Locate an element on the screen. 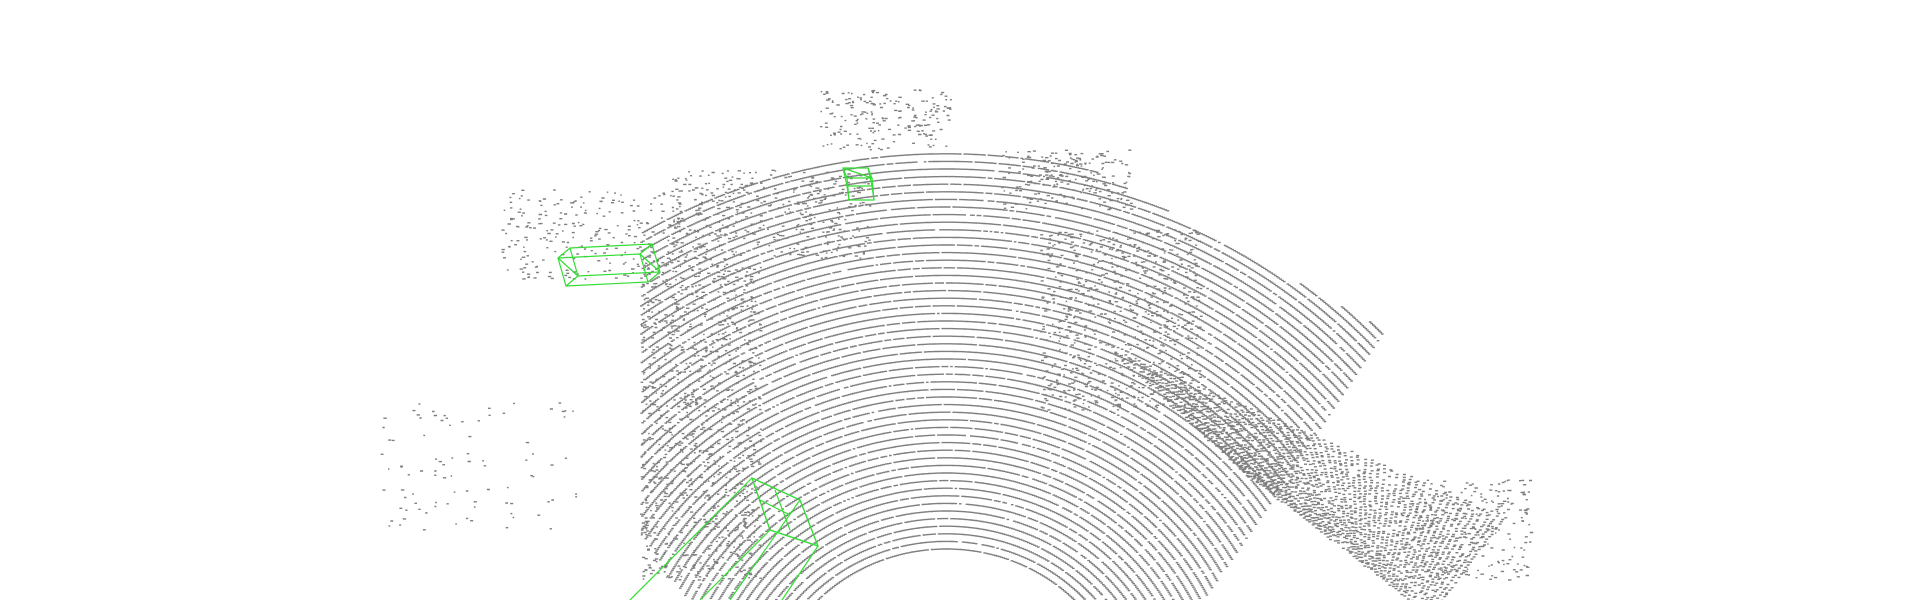  box-left-vehicle is located at coordinates (609, 265).